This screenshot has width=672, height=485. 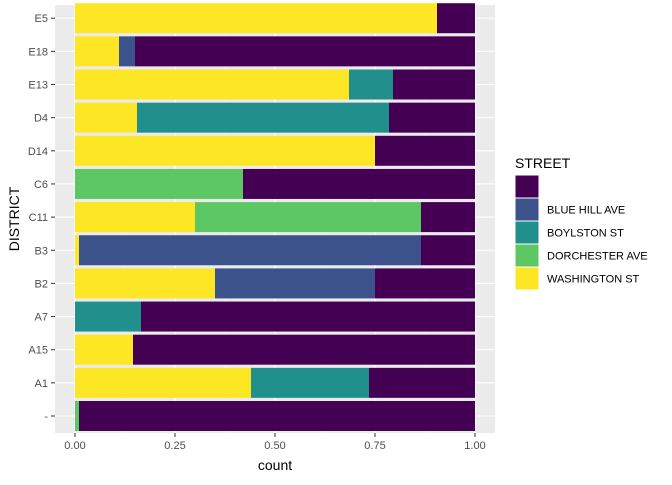 What do you see at coordinates (374, 446) in the screenshot?
I see `x-tick-label: 0.75` at bounding box center [374, 446].